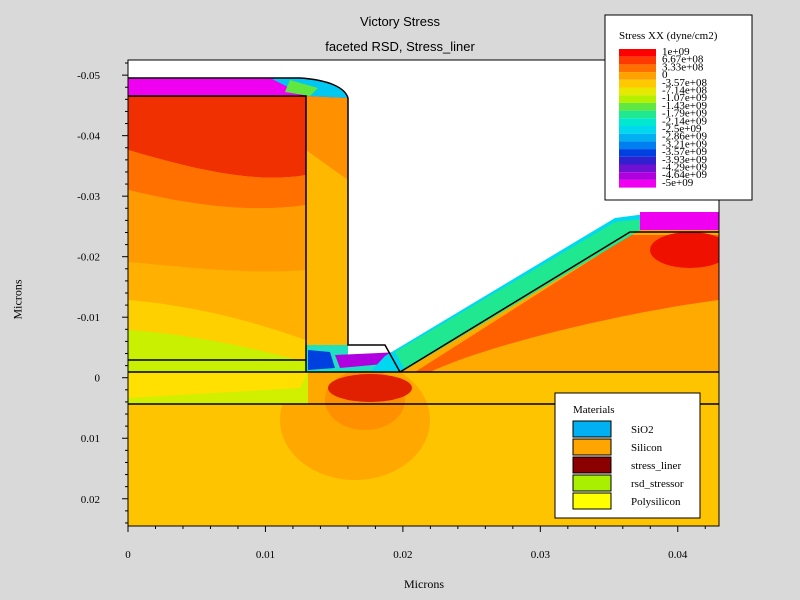 This screenshot has height=600, width=800. I want to click on x-tick-label: 0.04, so click(678, 555).